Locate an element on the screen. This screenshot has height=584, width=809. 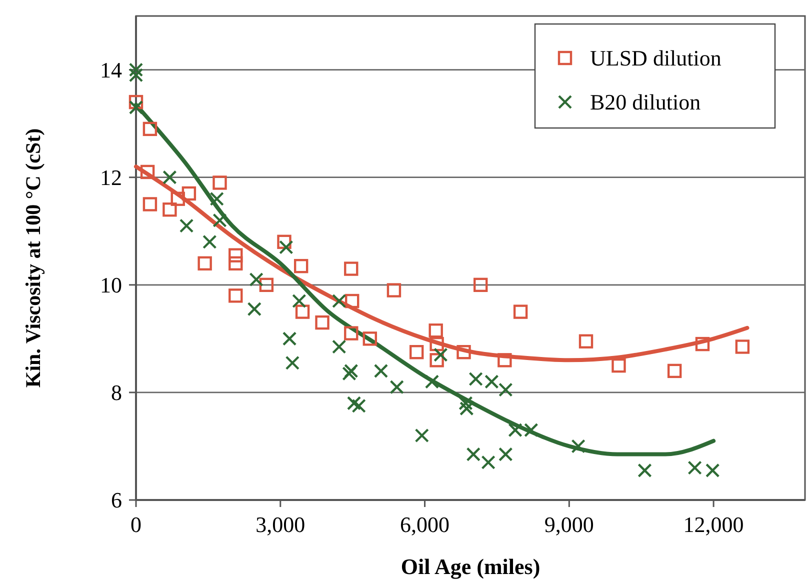
y-tick-label: 12 is located at coordinates (111, 177).